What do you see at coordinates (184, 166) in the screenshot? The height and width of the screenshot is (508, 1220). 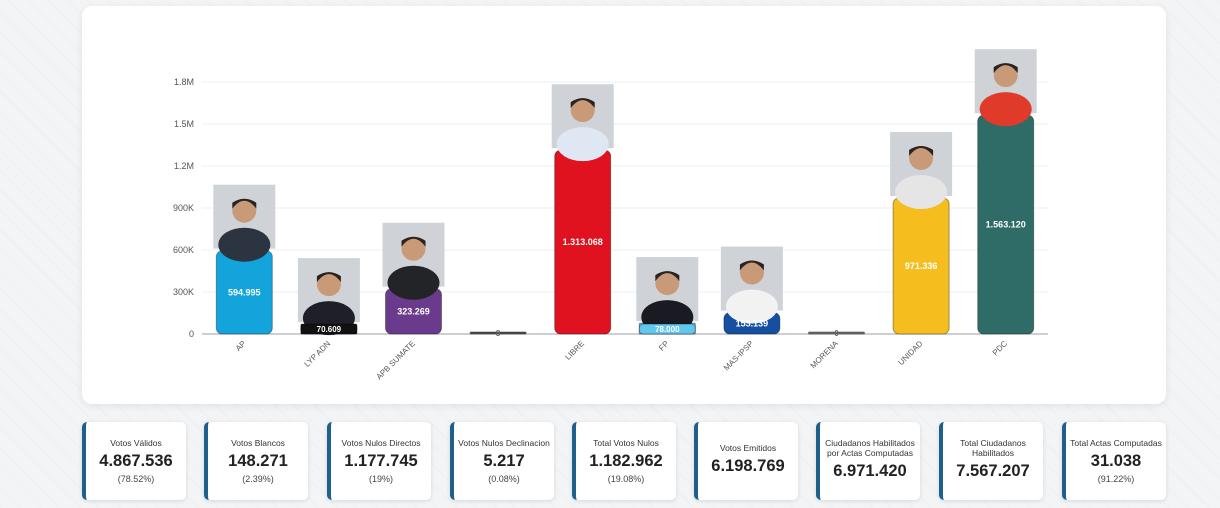 I see `y-tick-label: 1.2M` at bounding box center [184, 166].